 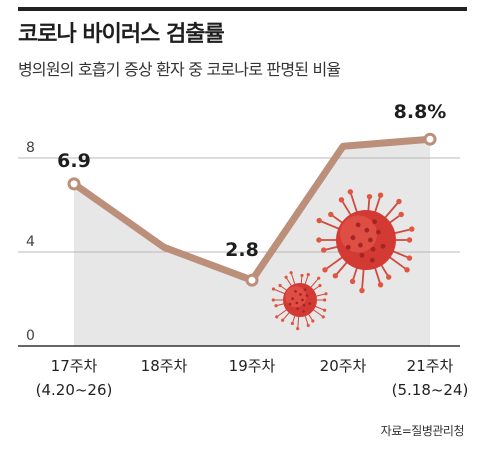 I want to click on x-tick-sublabel: (5.18~24), so click(x=430, y=390).